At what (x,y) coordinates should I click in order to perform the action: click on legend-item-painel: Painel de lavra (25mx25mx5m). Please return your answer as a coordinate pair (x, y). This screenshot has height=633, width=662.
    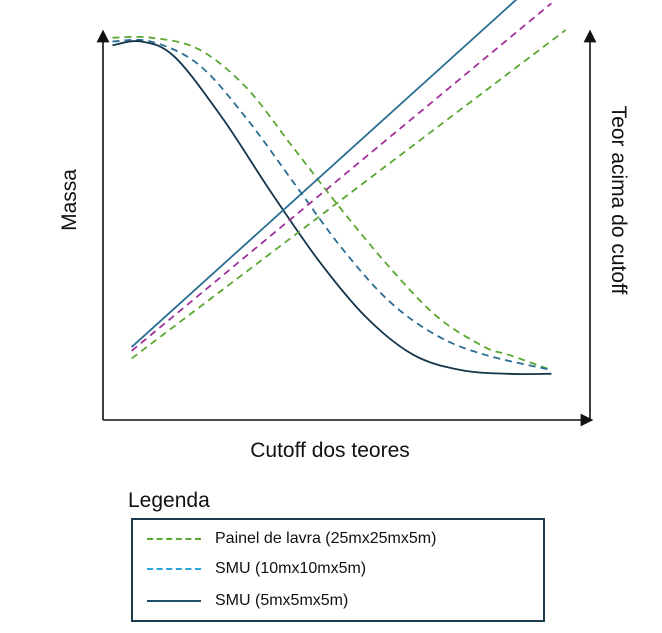
    Looking at the image, I should click on (338, 539).